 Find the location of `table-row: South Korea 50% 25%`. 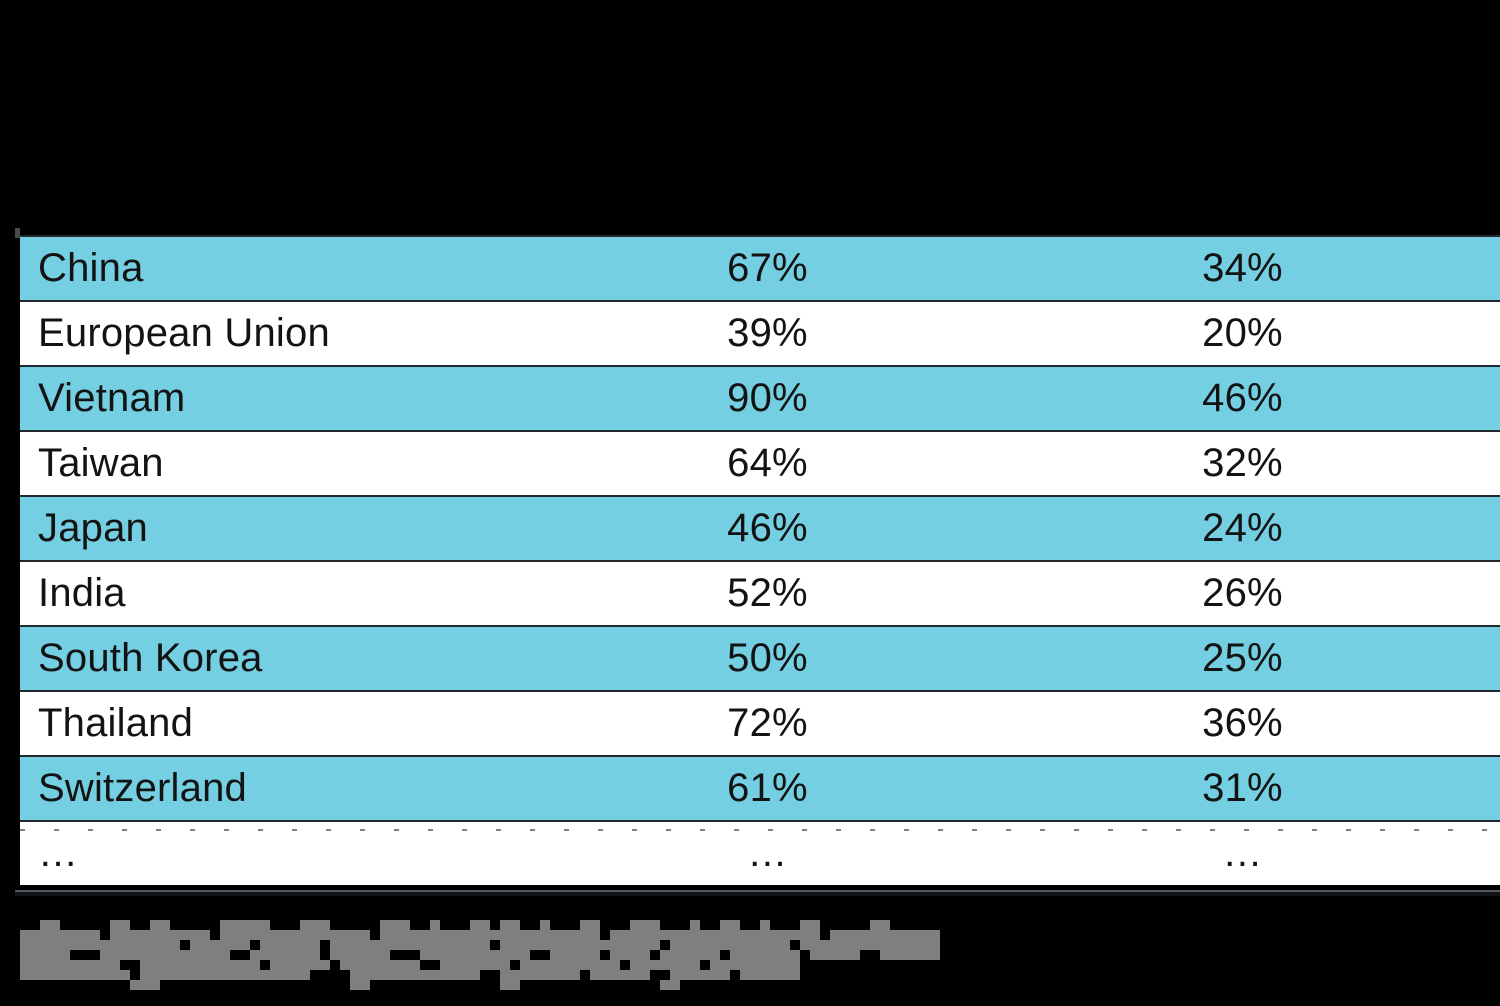

table-row: South Korea 50% 25% is located at coordinates (760, 657).